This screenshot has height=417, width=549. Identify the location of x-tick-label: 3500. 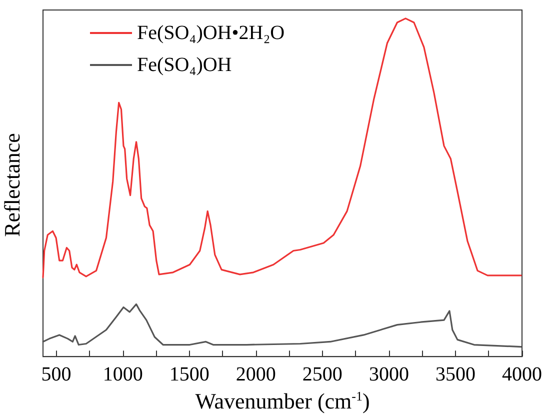
(455, 375).